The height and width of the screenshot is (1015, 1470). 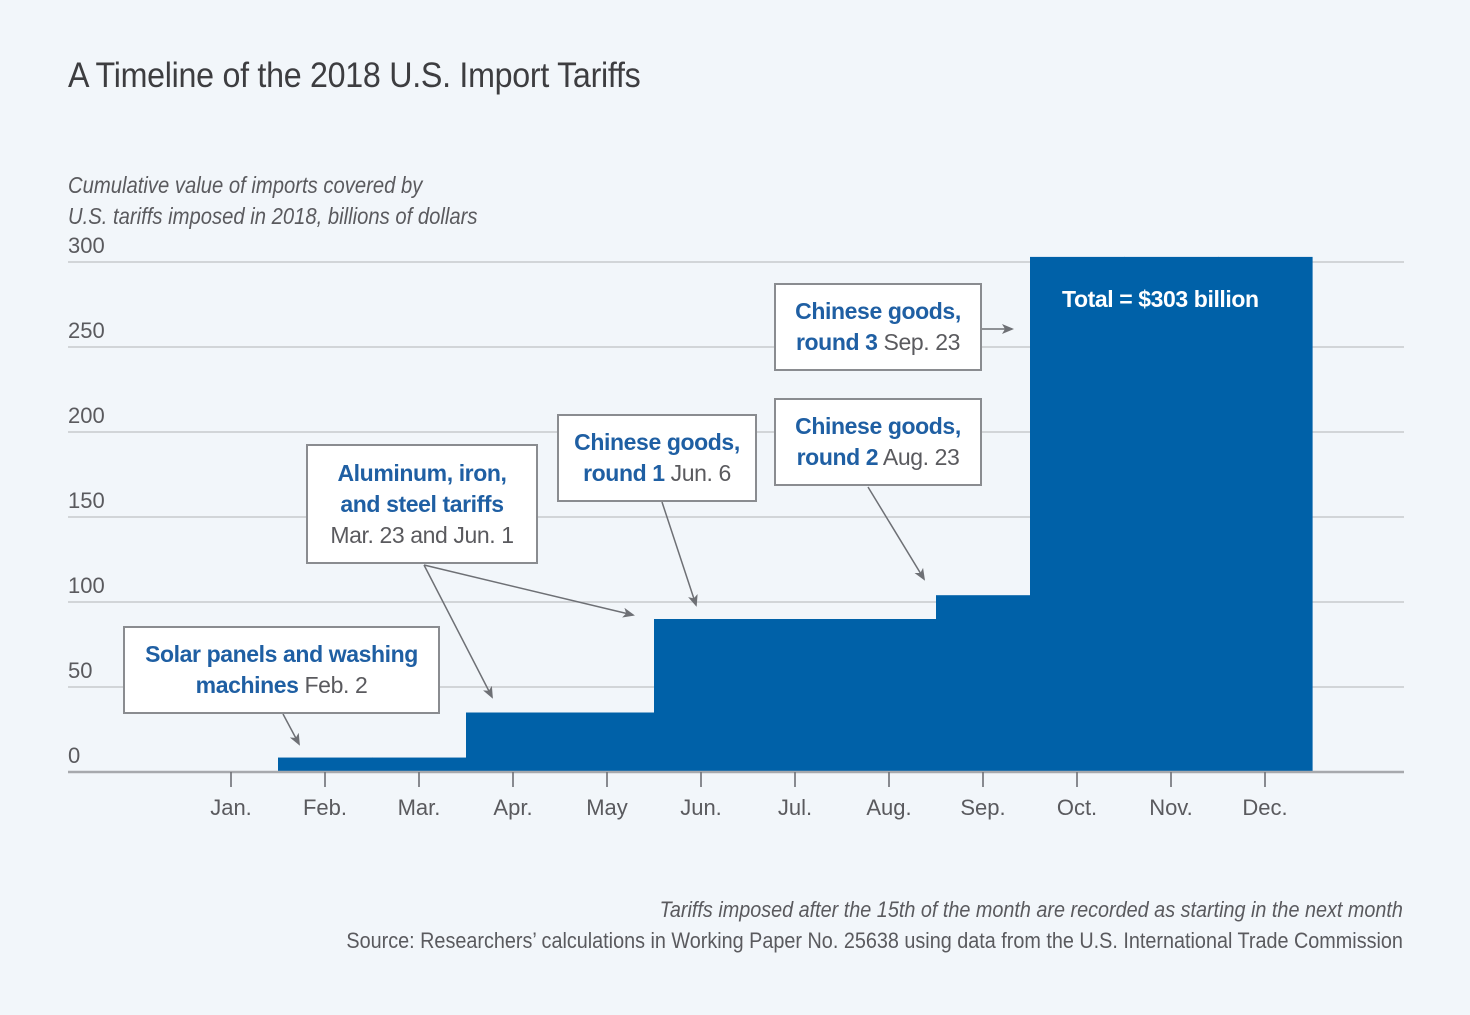 I want to click on annotation-line: round 1 Jun. 6, so click(x=657, y=473).